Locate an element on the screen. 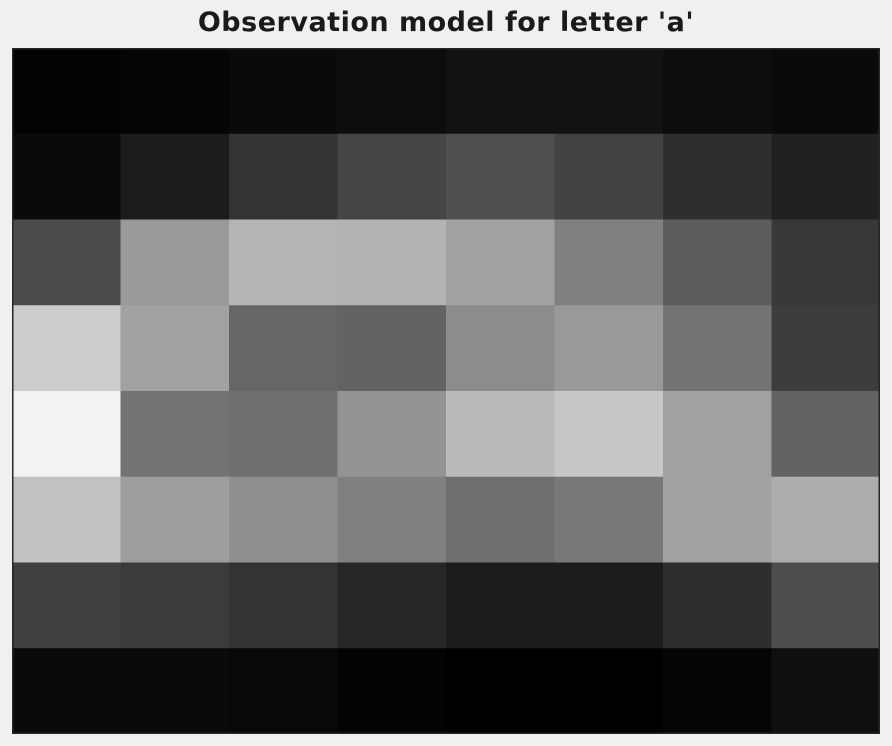 This screenshot has height=746, width=892. chart-title: Observation model for letter 'a' is located at coordinates (446, 22).